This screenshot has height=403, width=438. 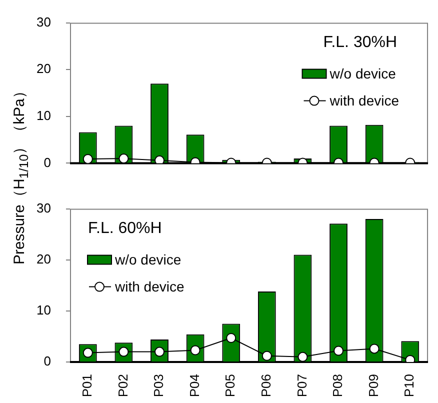 I want to click on x-tick-label: P07, so click(x=302, y=386).